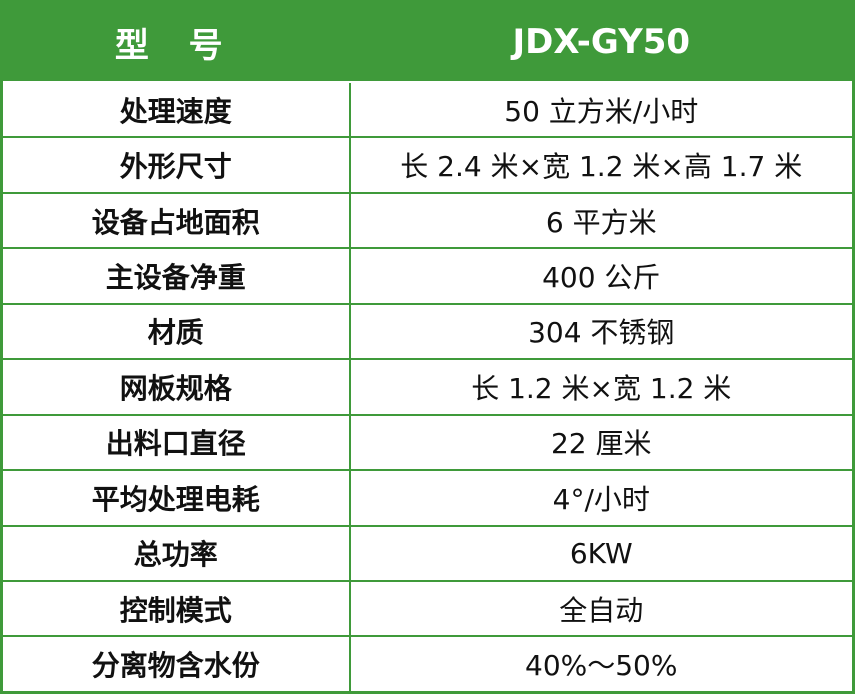 This screenshot has height=694, width=855. I want to click on spec-name: 平均处理电耗, so click(175, 498).